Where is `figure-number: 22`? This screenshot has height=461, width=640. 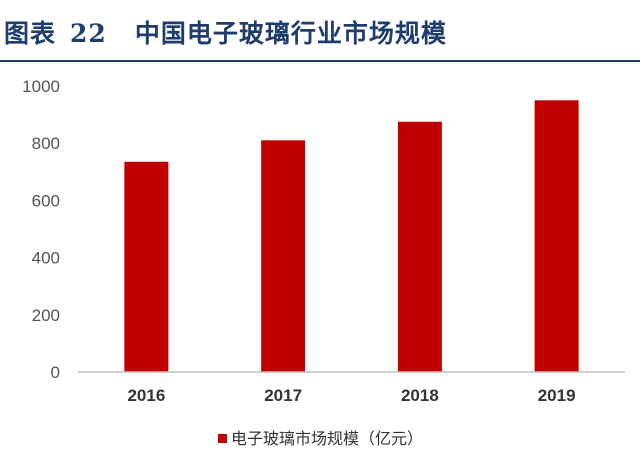
figure-number: 22 is located at coordinates (88, 33).